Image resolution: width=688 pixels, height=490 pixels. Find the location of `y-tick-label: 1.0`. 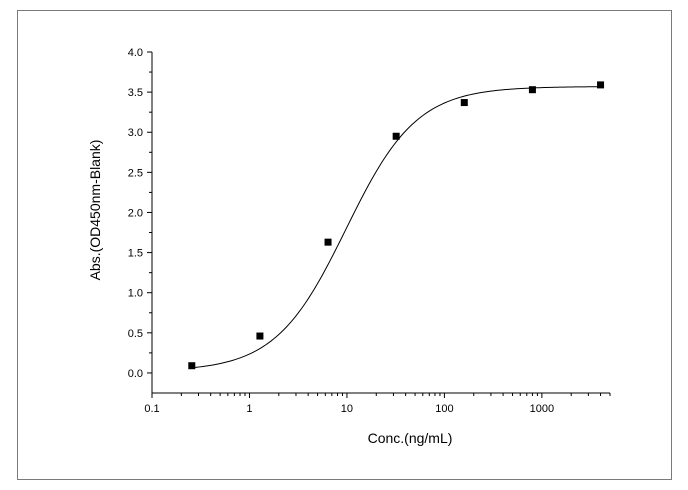

y-tick-label: 1.0 is located at coordinates (135, 294).